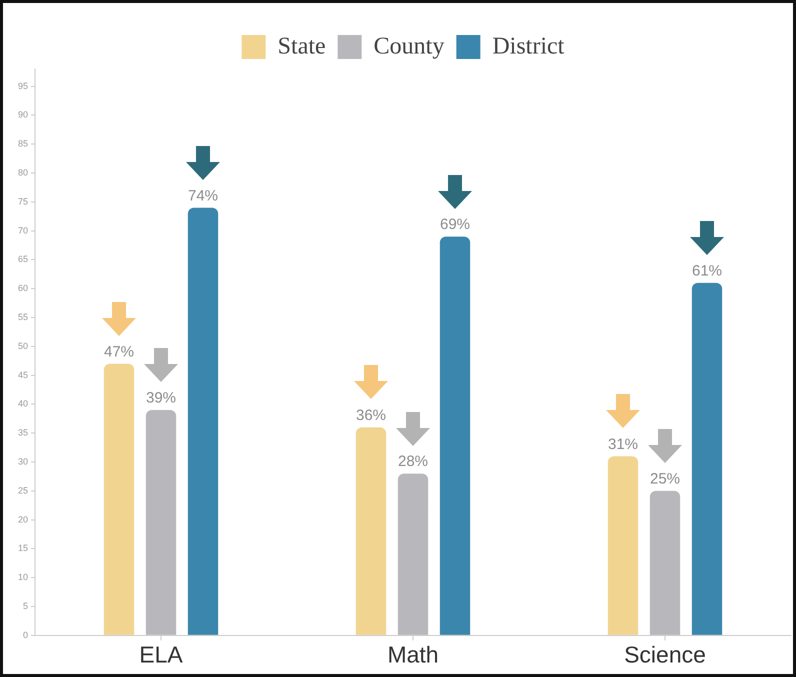 The image size is (796, 677). What do you see at coordinates (707, 271) in the screenshot?
I see `data-label: 61%` at bounding box center [707, 271].